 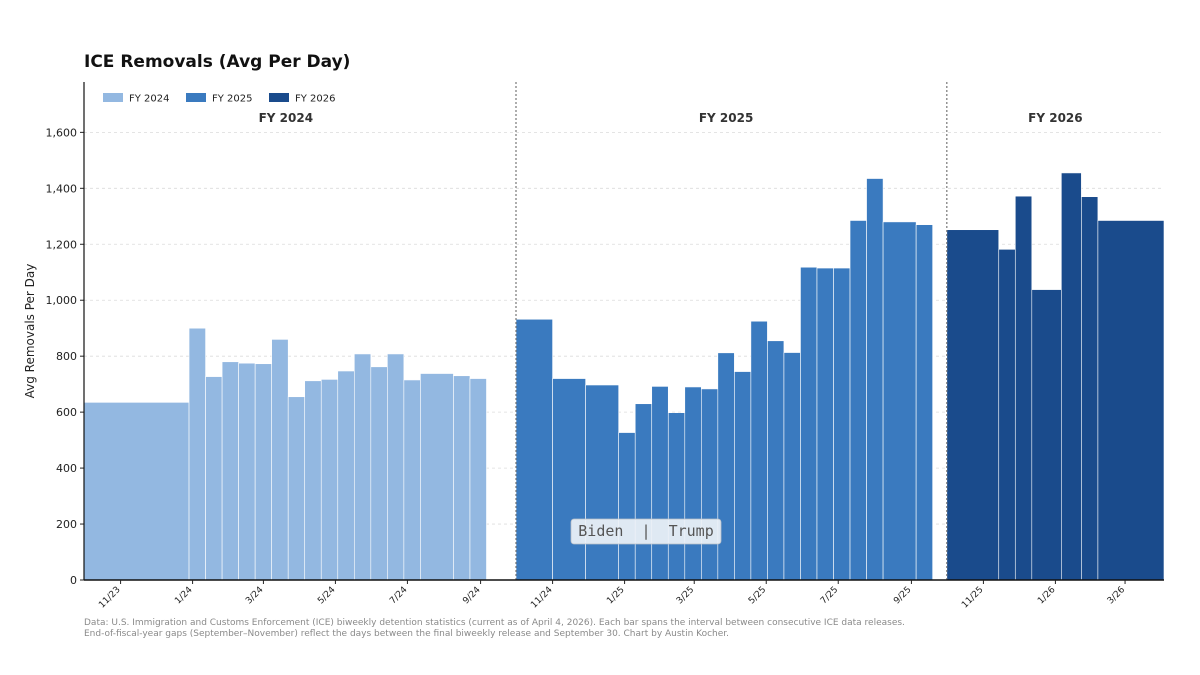 I want to click on annotation-text: Biden | Trump, so click(x=645, y=531).